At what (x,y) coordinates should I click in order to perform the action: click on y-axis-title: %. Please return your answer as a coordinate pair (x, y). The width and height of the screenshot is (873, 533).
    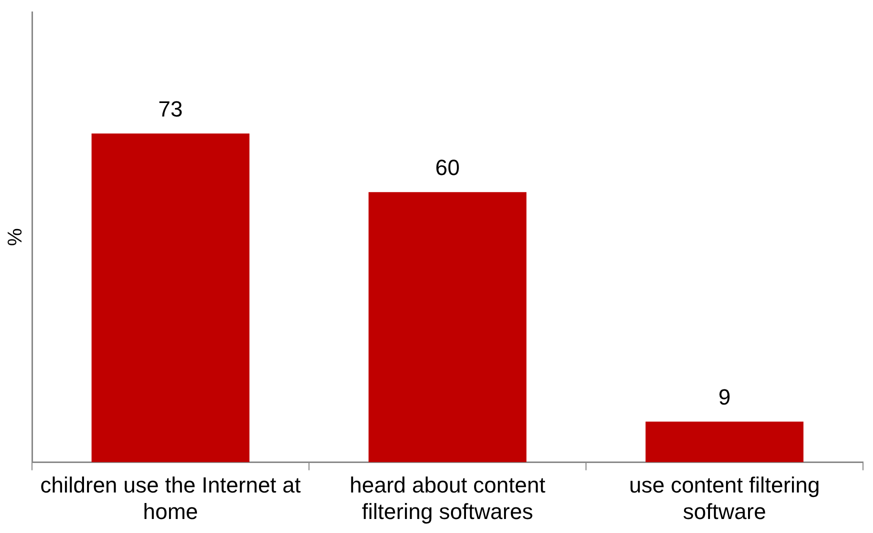
    Looking at the image, I should click on (15, 237).